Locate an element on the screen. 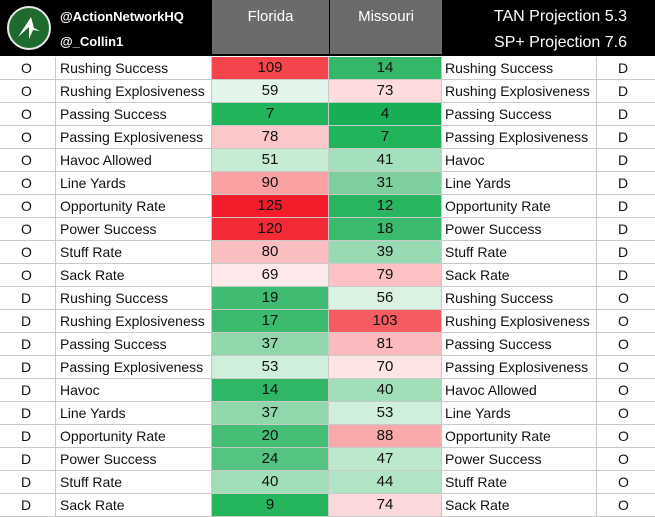  metric-right-cell: Sack Rate is located at coordinates (519, 275).